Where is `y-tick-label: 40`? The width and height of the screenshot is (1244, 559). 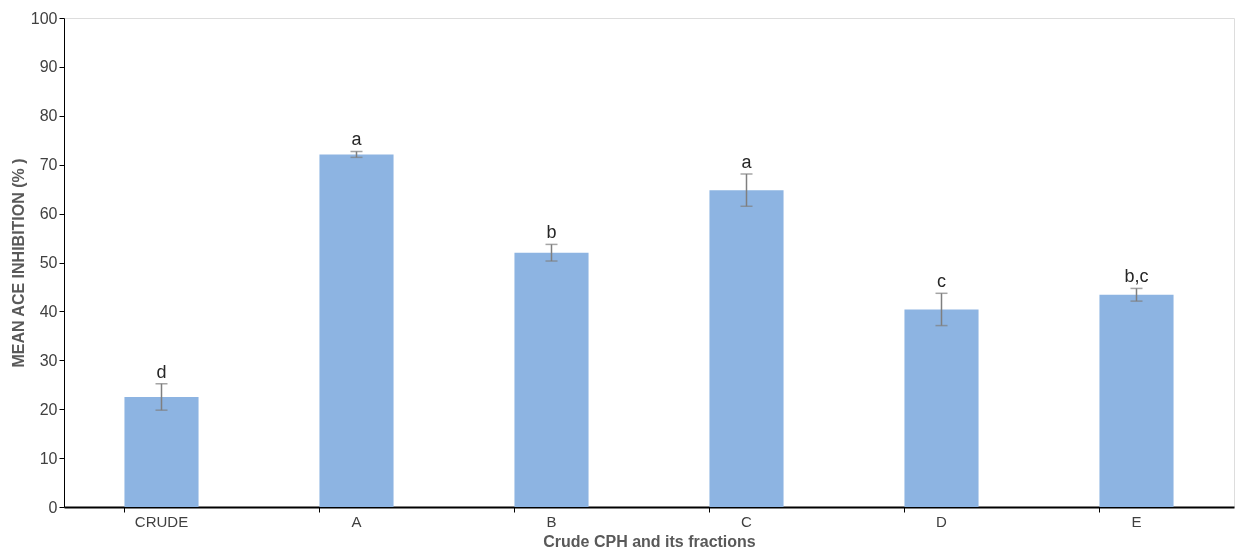
y-tick-label: 40 is located at coordinates (48, 311).